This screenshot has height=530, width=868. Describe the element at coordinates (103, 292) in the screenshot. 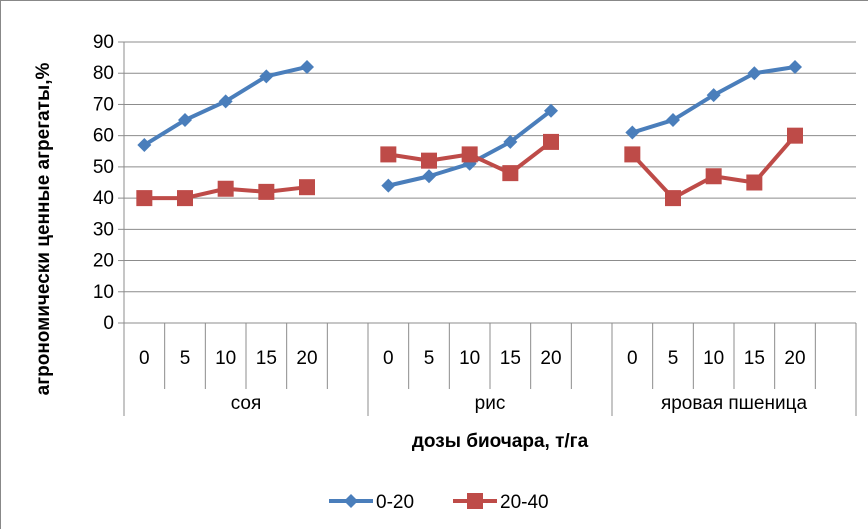

I see `y-tick-label: 10` at that location.